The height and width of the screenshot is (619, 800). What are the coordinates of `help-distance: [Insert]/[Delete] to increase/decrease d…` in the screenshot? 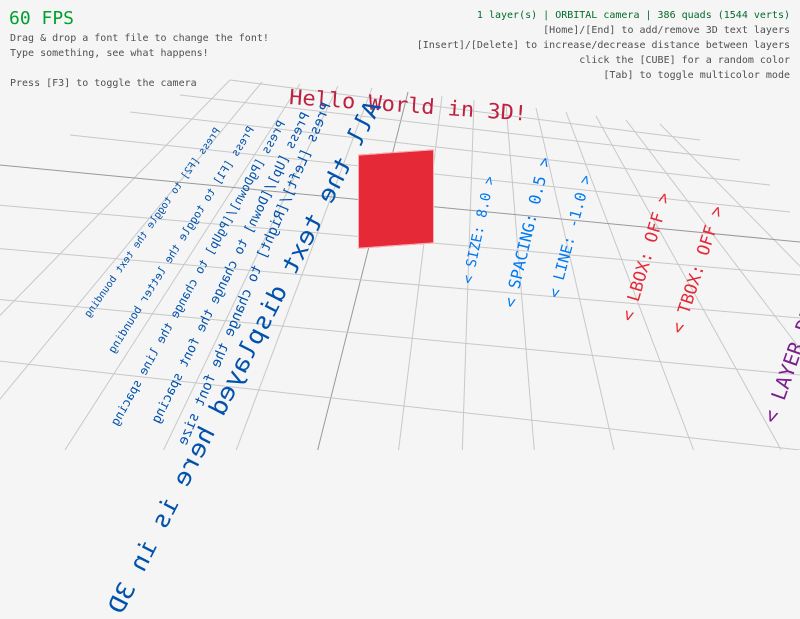 It's located at (603, 45).